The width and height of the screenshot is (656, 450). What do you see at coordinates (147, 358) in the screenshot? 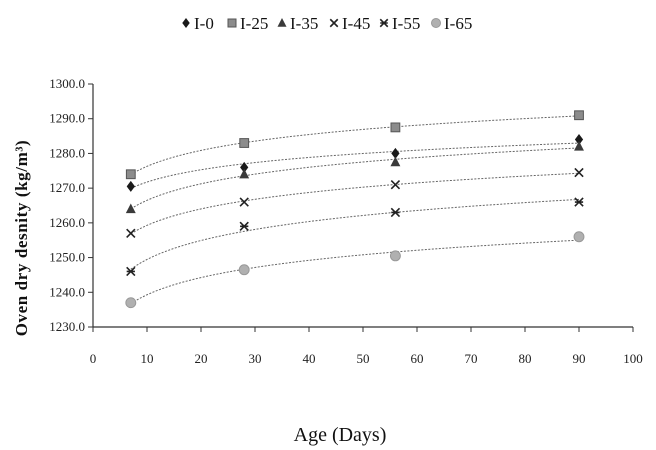
I see `x-tick-label: 10` at bounding box center [147, 358].